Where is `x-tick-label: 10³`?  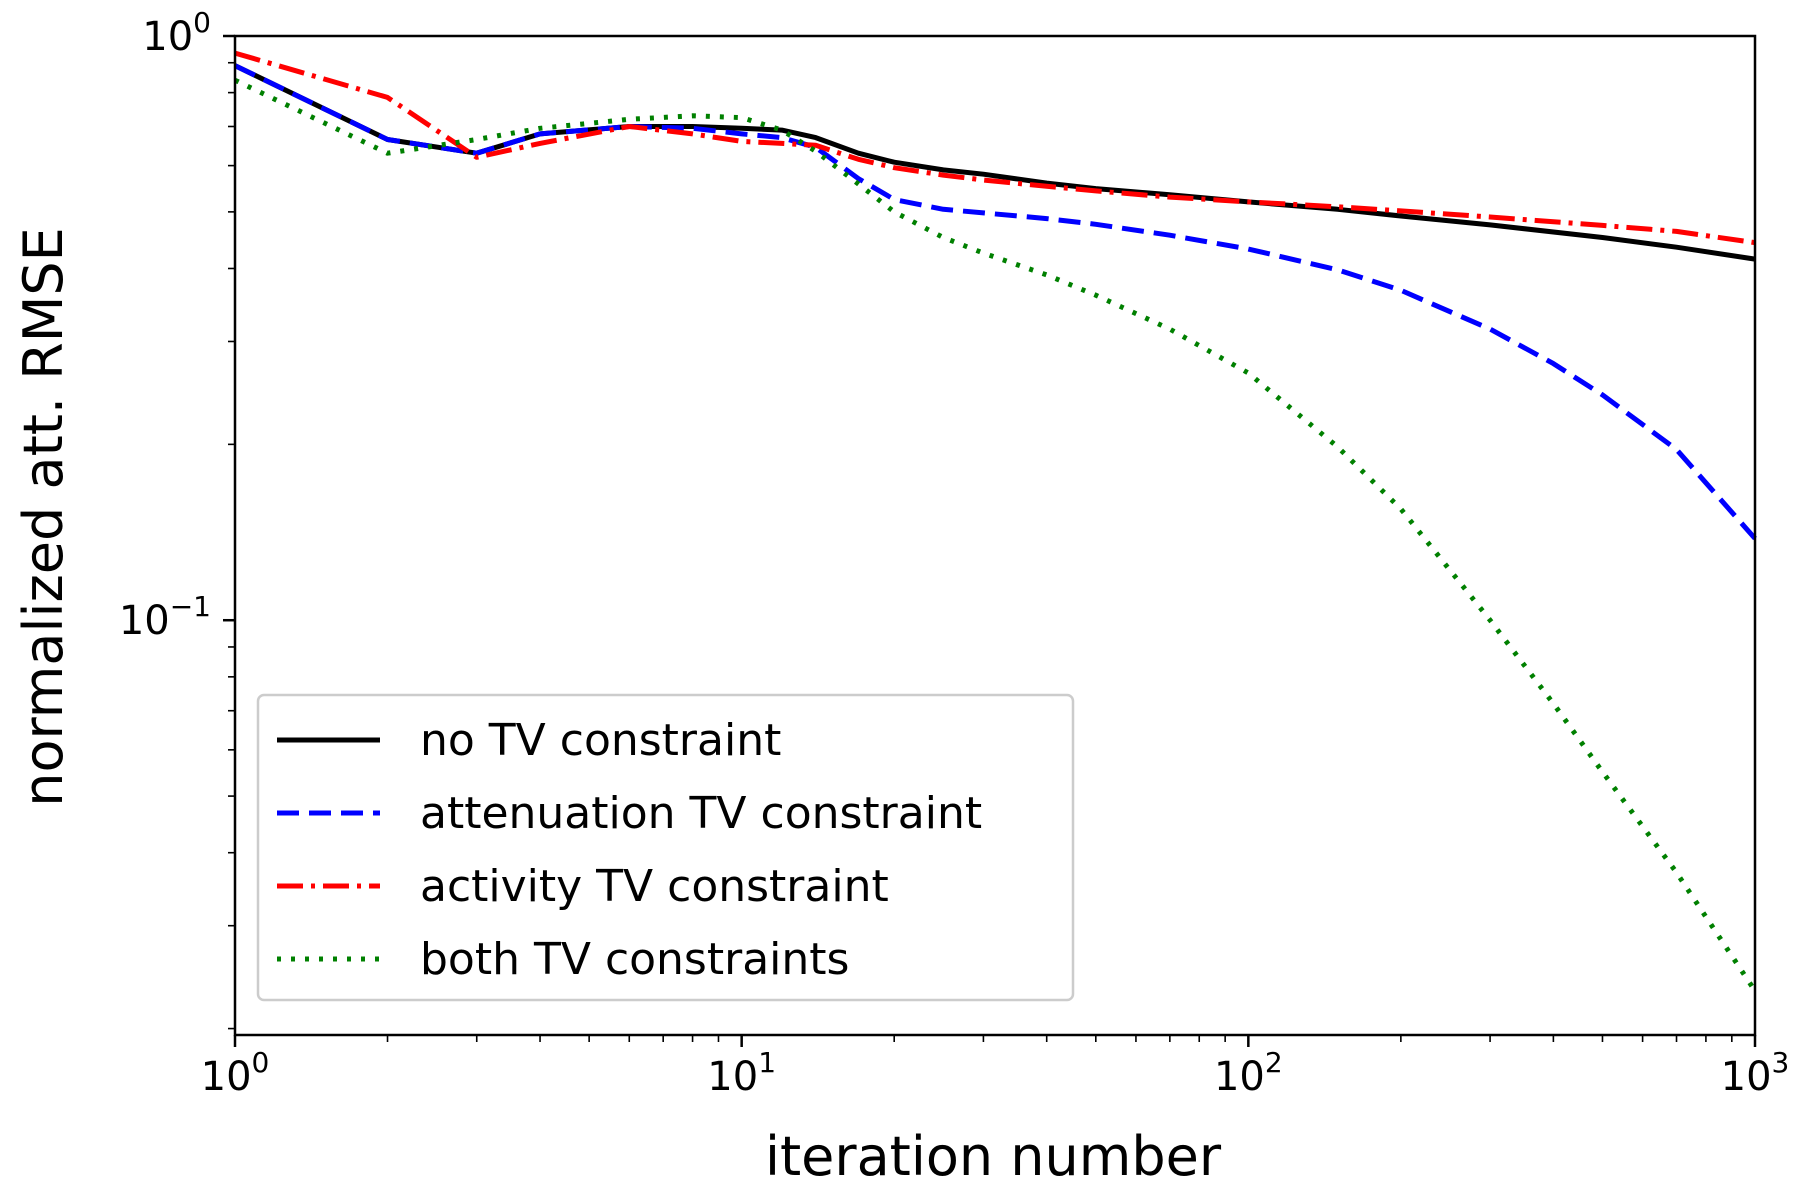 x-tick-label: 10³ is located at coordinates (1755, 1073).